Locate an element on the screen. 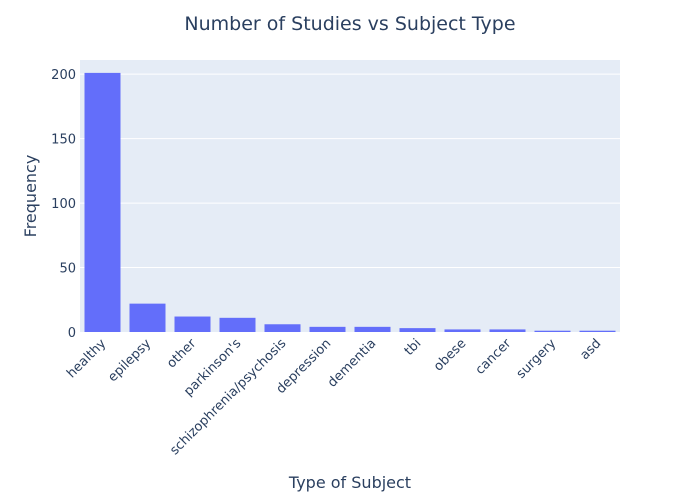  bar-depression is located at coordinates (327, 329).